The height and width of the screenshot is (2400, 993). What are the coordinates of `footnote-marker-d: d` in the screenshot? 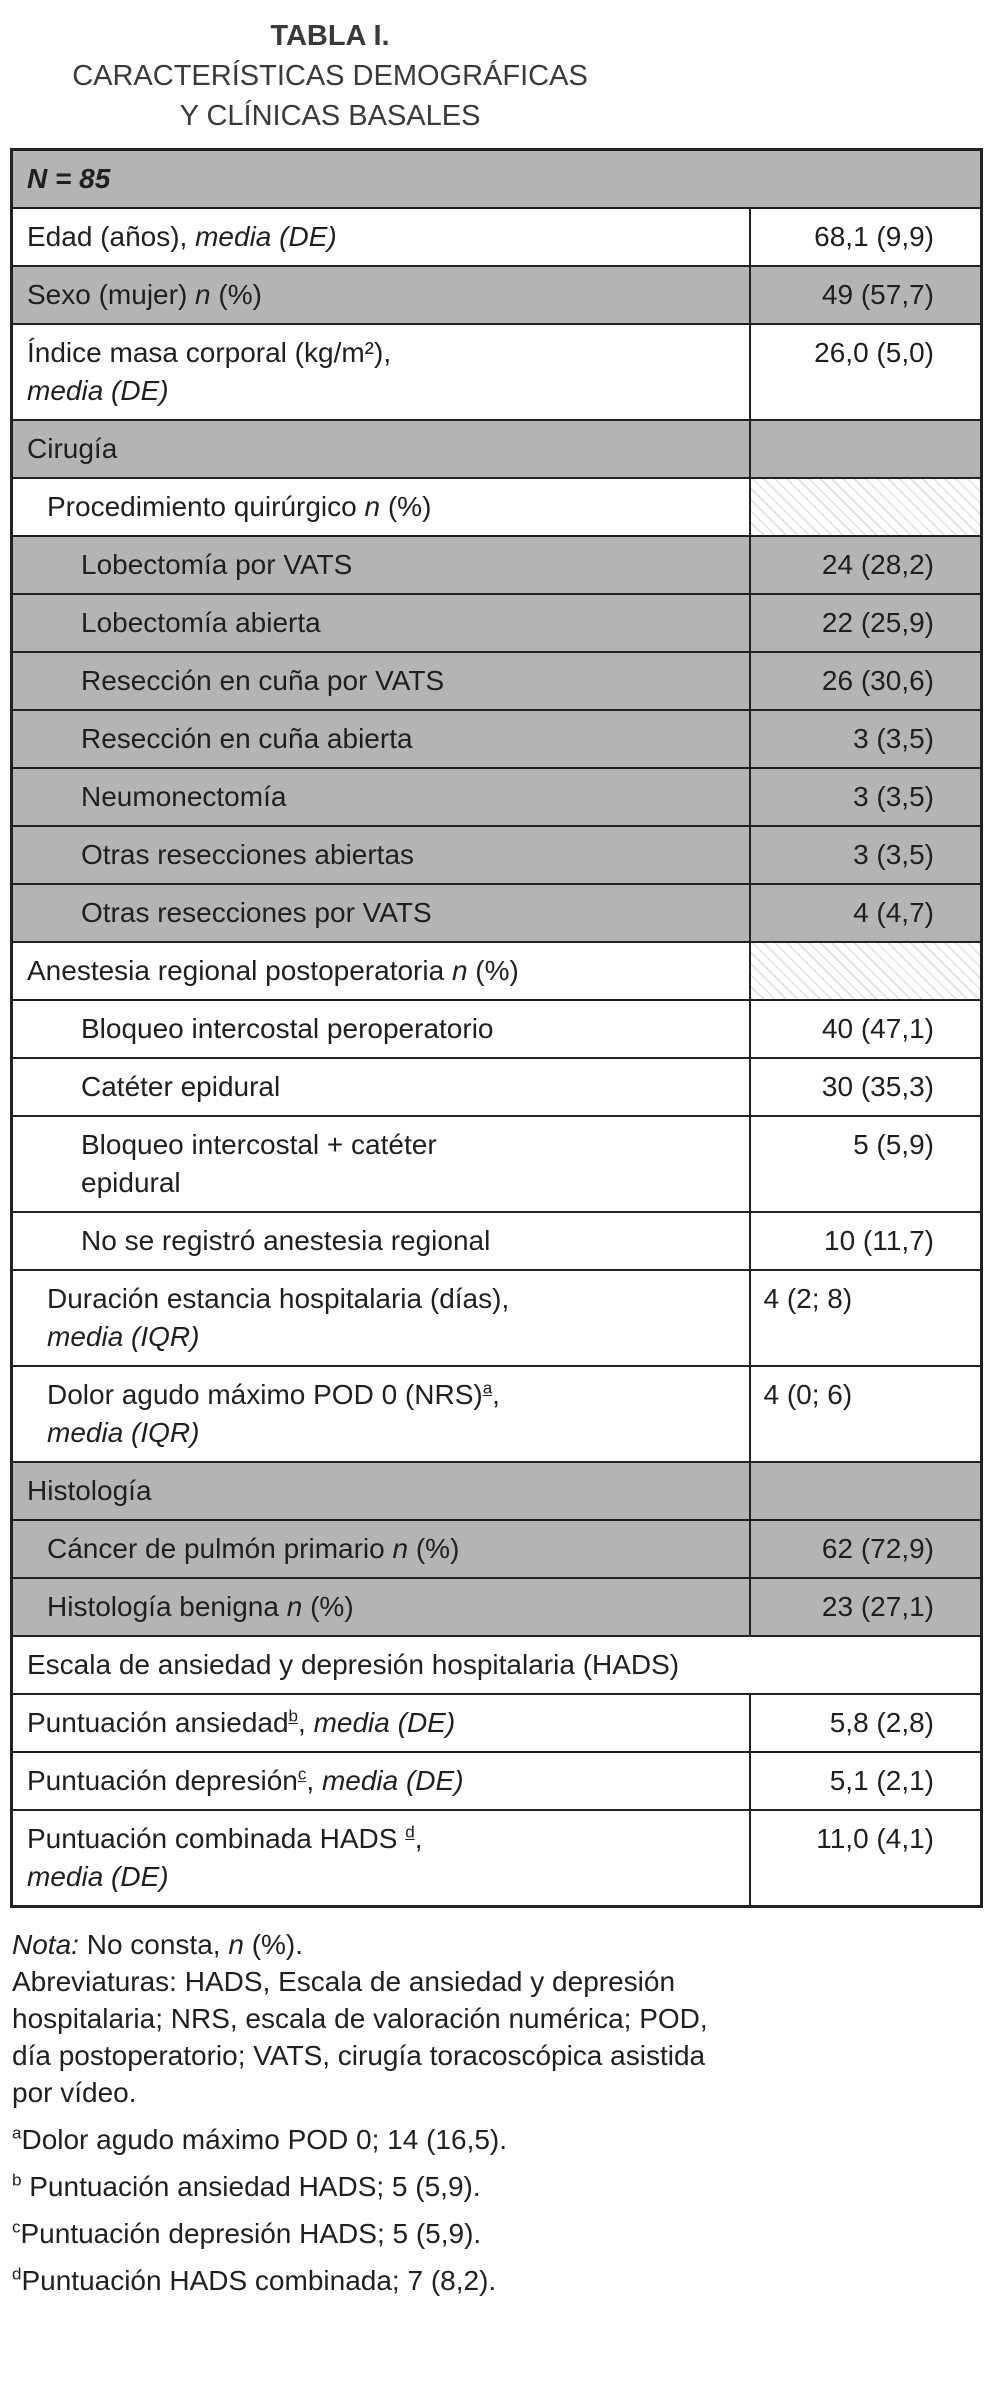 It's located at (410, 1832).